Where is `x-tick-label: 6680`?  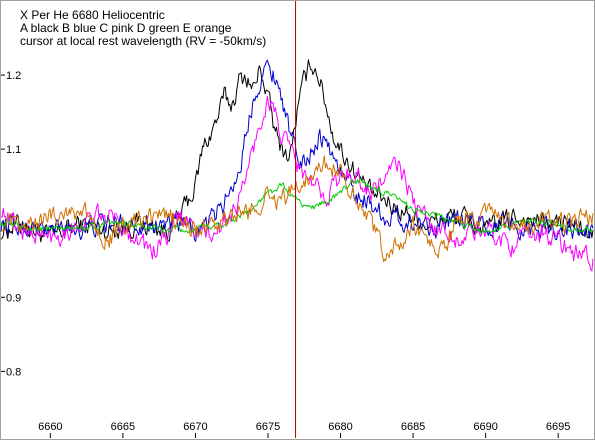
x-tick-label: 6680 is located at coordinates (340, 427).